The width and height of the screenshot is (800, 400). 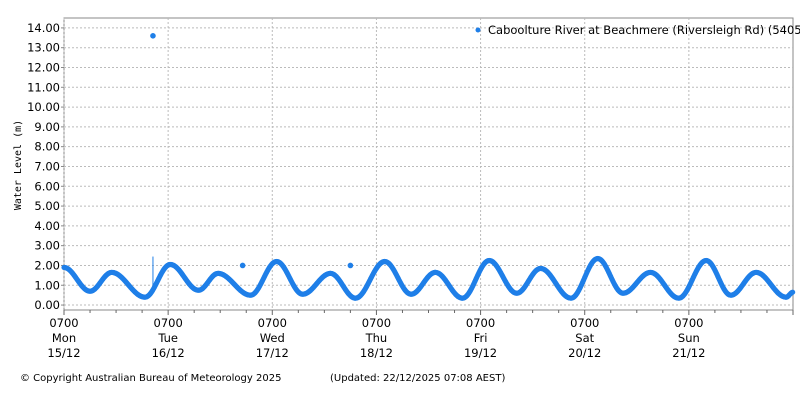 What do you see at coordinates (418, 378) in the screenshot?
I see `updated-text: (Updated: 22/12/2025 07:08 AEST)` at bounding box center [418, 378].